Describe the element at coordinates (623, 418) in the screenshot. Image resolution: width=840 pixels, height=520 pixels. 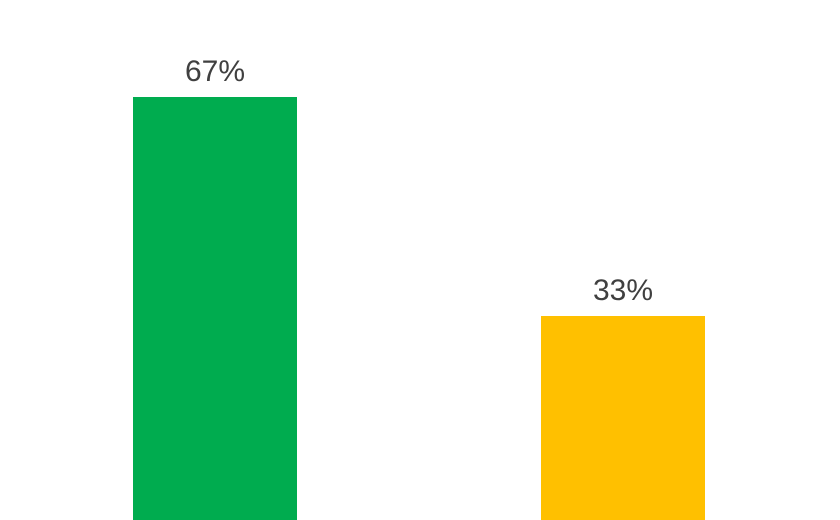
I see `yellow-bar` at that location.